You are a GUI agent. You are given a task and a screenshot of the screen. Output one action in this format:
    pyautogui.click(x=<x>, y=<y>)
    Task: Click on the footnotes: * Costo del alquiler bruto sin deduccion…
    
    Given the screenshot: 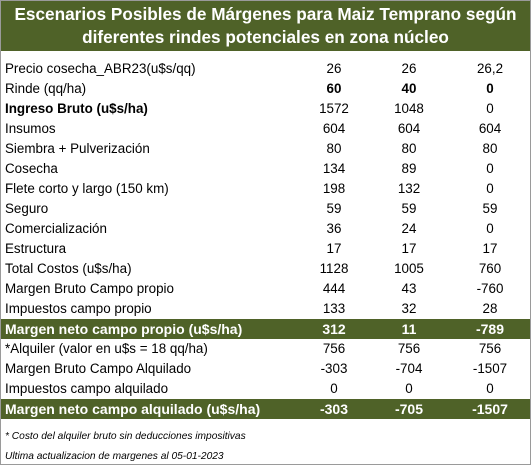 What is the action you would take?
    pyautogui.click(x=125, y=447)
    